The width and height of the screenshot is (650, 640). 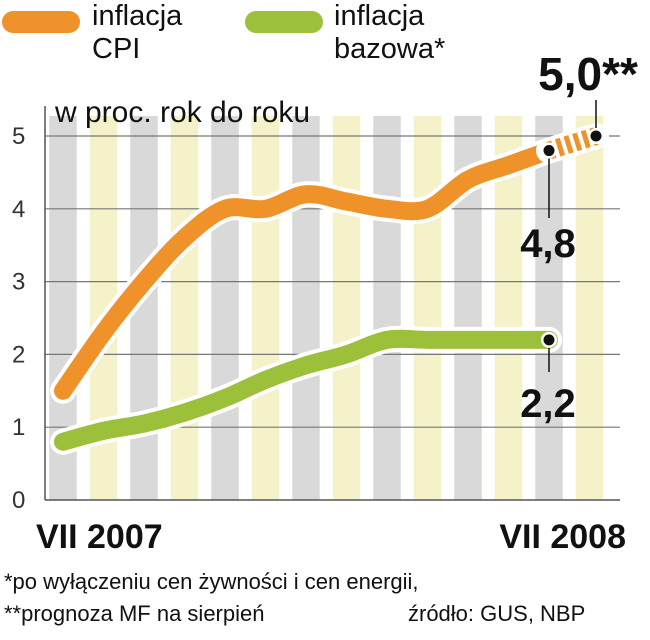 I want to click on legend-label-core-line1: inflacja, so click(x=379, y=16).